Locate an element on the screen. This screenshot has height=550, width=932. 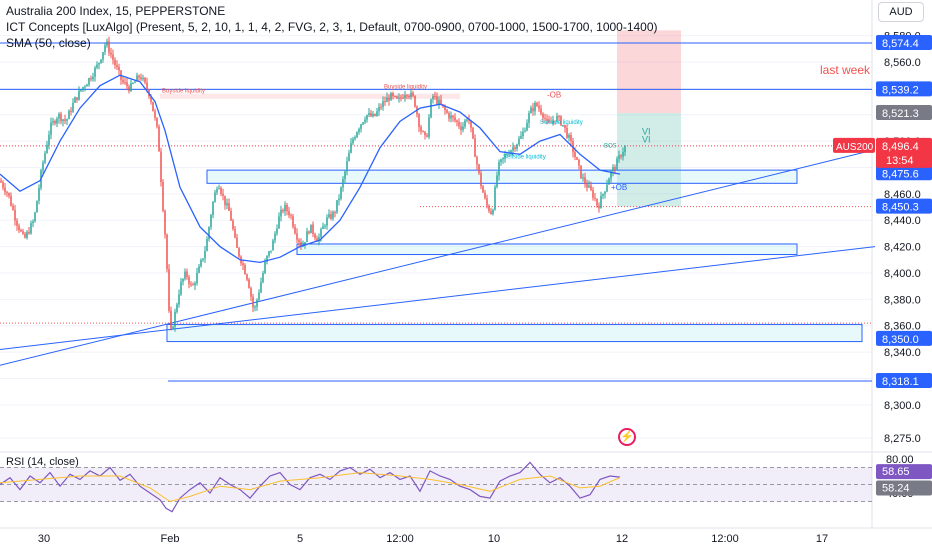
price-tick-label: 8,300.0 is located at coordinates (902, 406).